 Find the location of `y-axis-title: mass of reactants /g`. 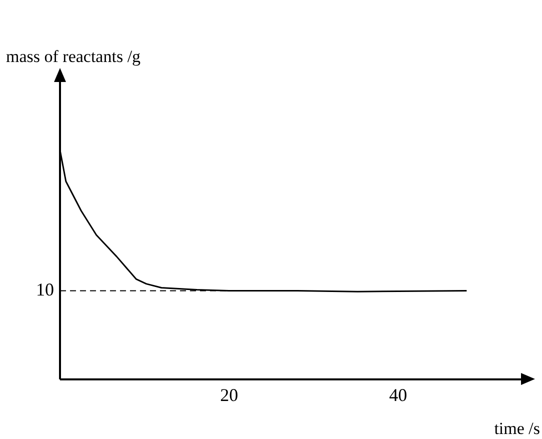

y-axis-title: mass of reactants /g is located at coordinates (74, 56).